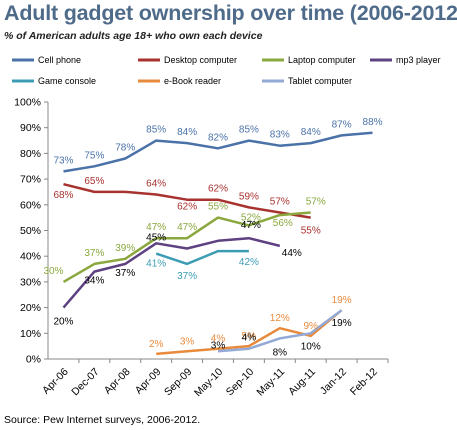  What do you see at coordinates (249, 262) in the screenshot?
I see `data-label: 42%` at bounding box center [249, 262].